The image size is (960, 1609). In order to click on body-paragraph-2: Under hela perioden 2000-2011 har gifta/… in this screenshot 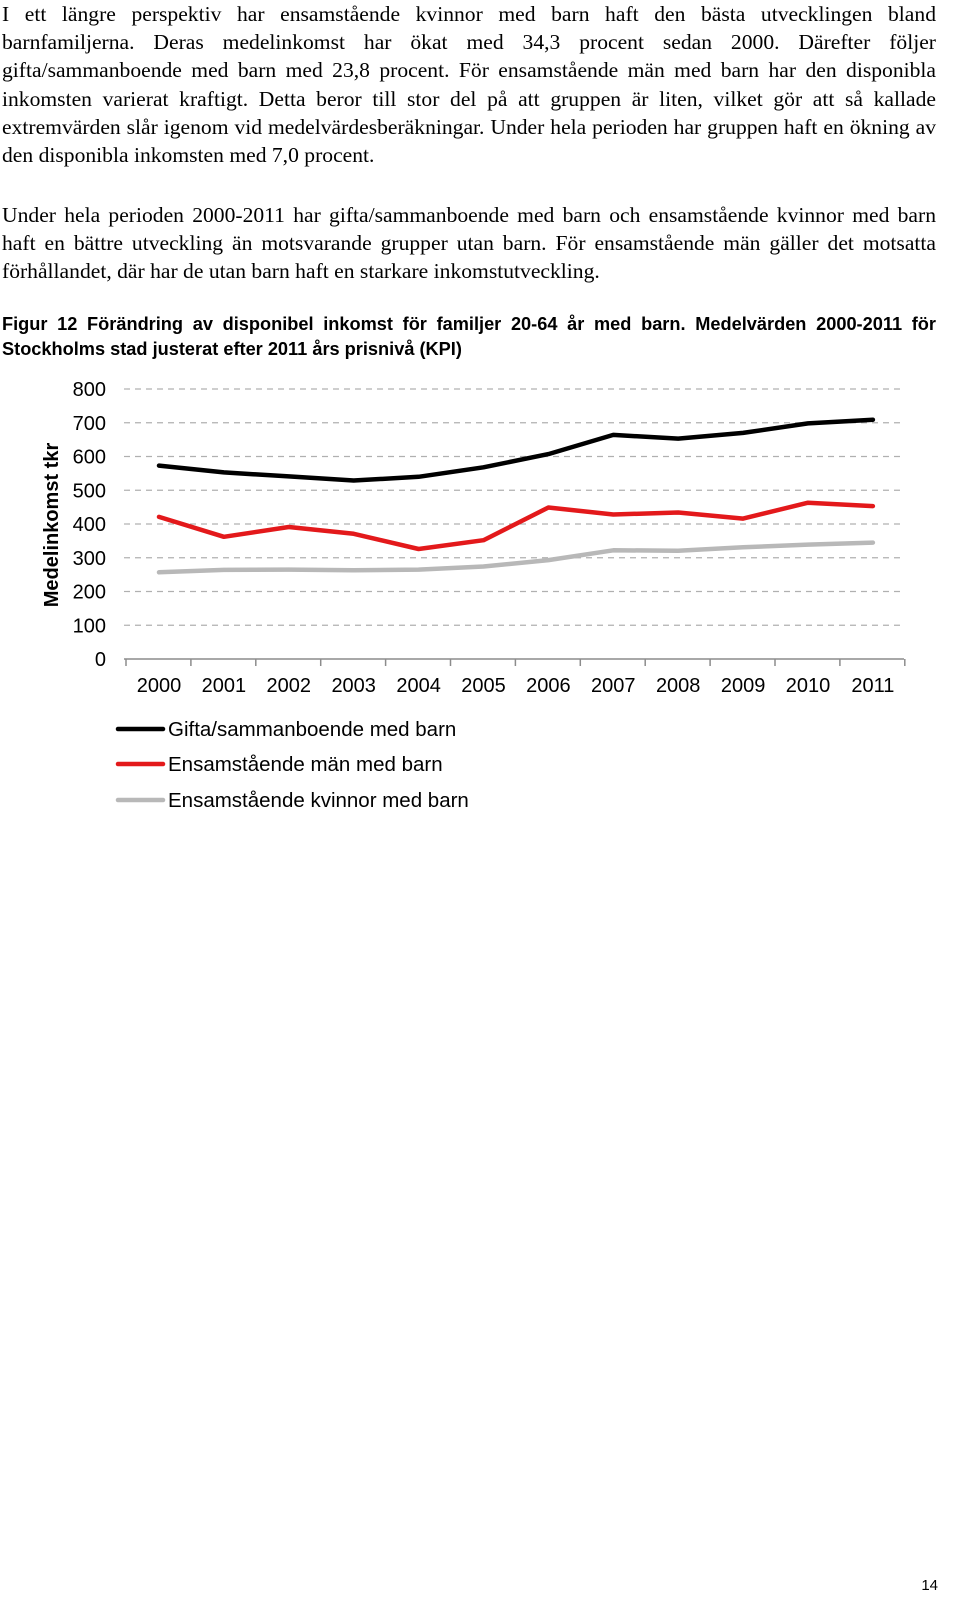, I will do `click(469, 243)`.